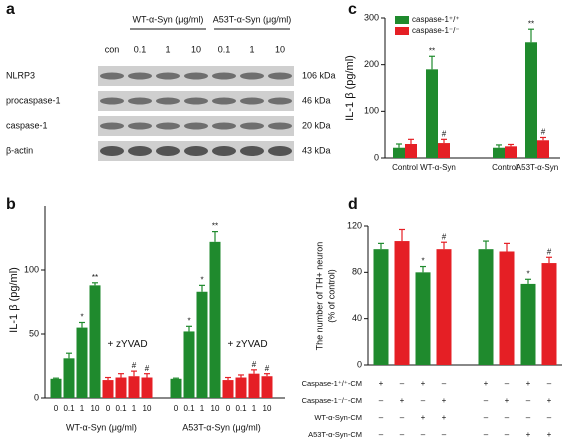  What do you see at coordinates (167, 49) in the screenshot?
I see `lane-label: 1` at bounding box center [167, 49].